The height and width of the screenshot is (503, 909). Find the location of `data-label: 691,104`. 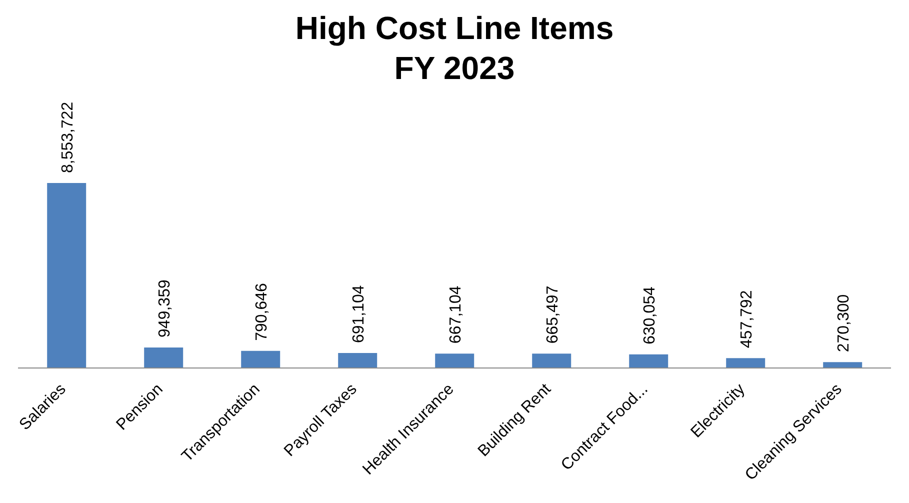

data-label: 691,104 is located at coordinates (359, 314).